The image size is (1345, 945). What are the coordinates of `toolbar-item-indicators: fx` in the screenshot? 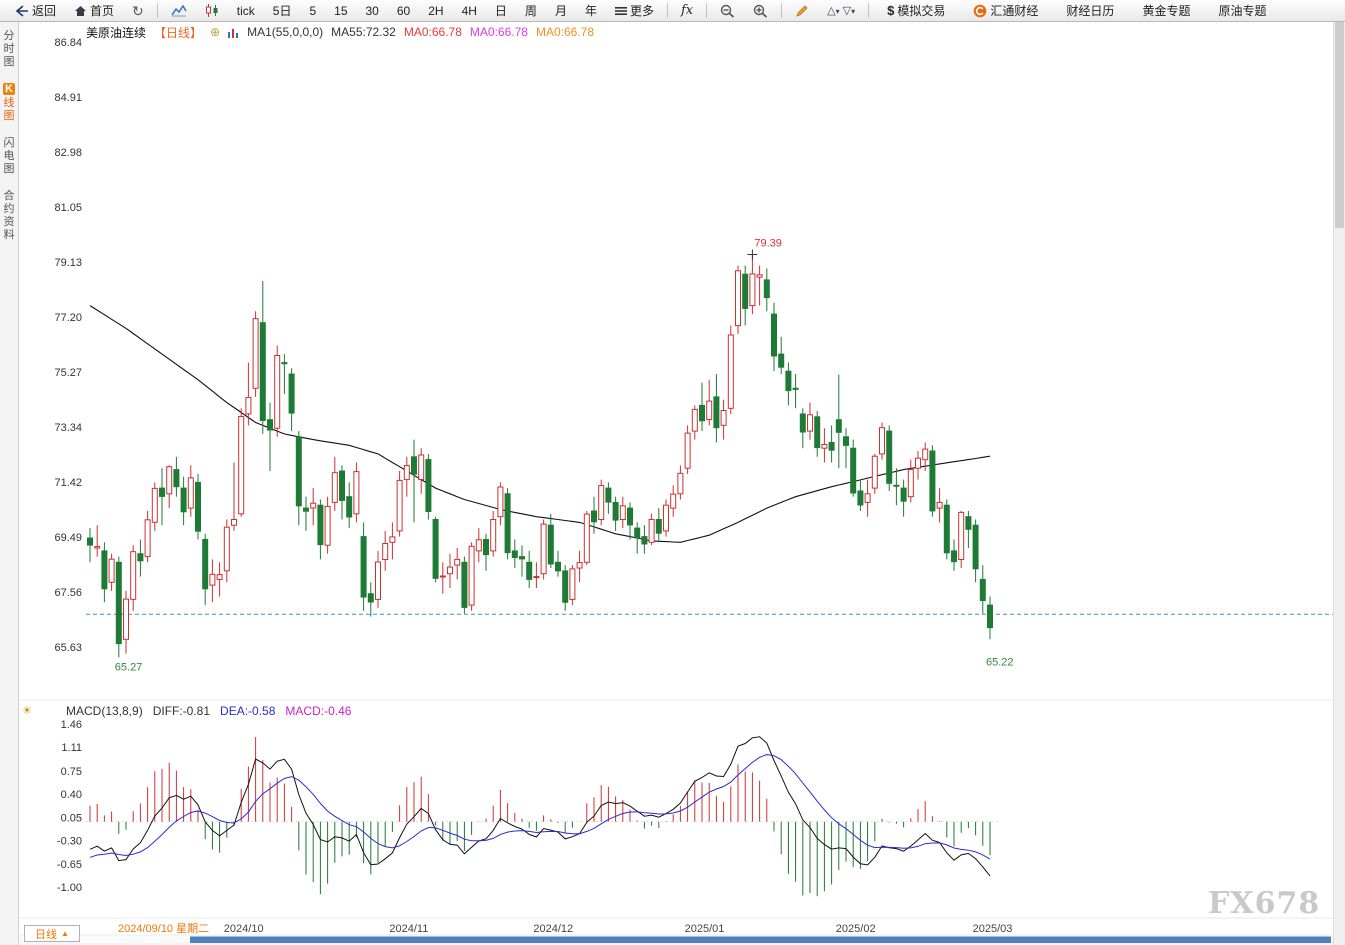 It's located at (687, 10).